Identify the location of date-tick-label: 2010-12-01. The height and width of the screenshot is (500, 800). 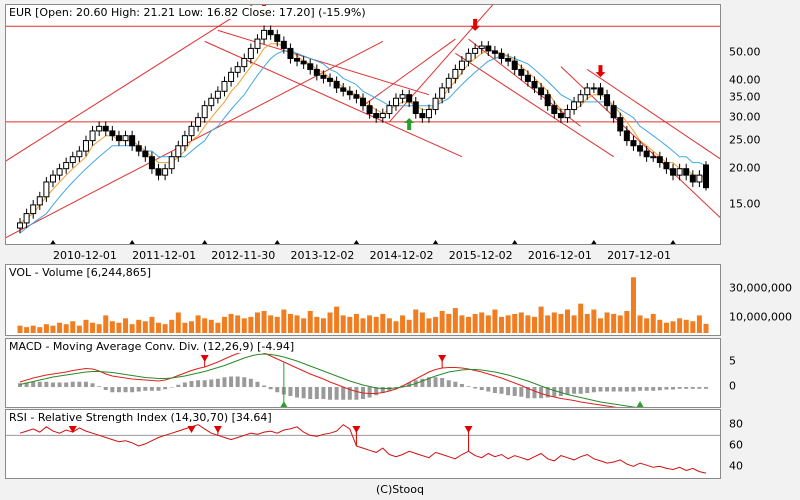
(84, 255).